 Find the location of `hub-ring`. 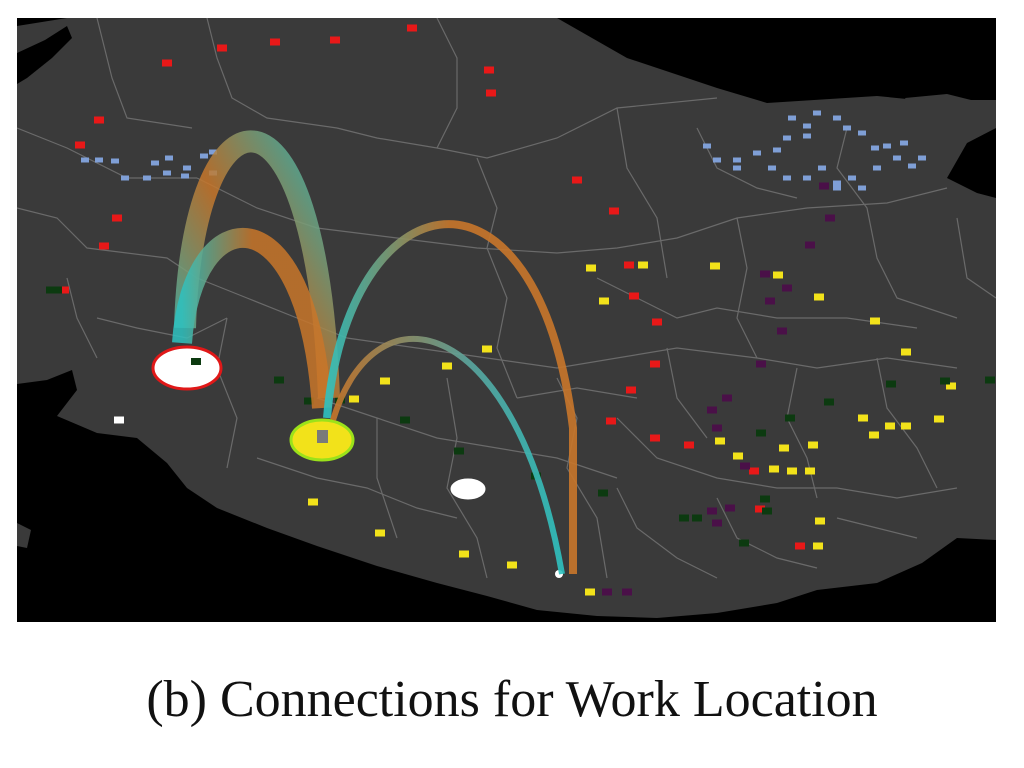

hub-ring is located at coordinates (187, 368).